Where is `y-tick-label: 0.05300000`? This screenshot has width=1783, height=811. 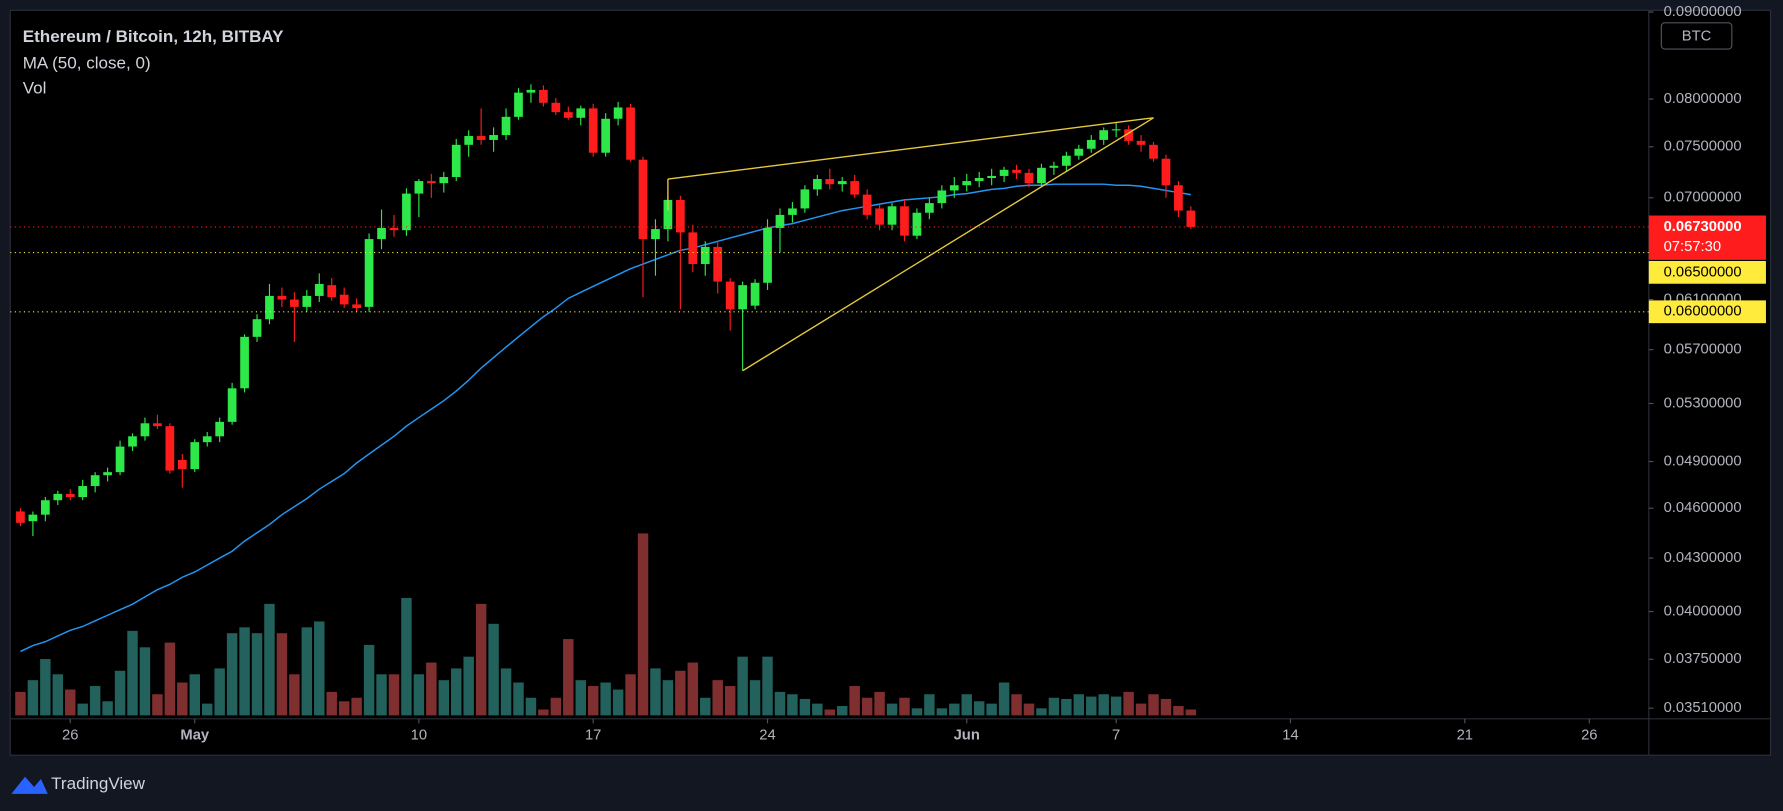 y-tick-label: 0.05300000 is located at coordinates (1703, 403).